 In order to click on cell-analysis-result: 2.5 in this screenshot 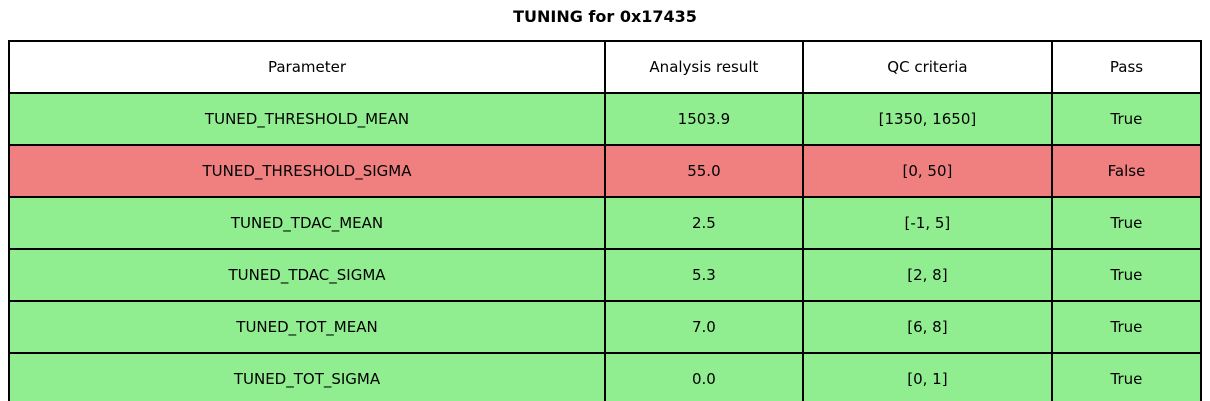, I will do `click(704, 223)`.